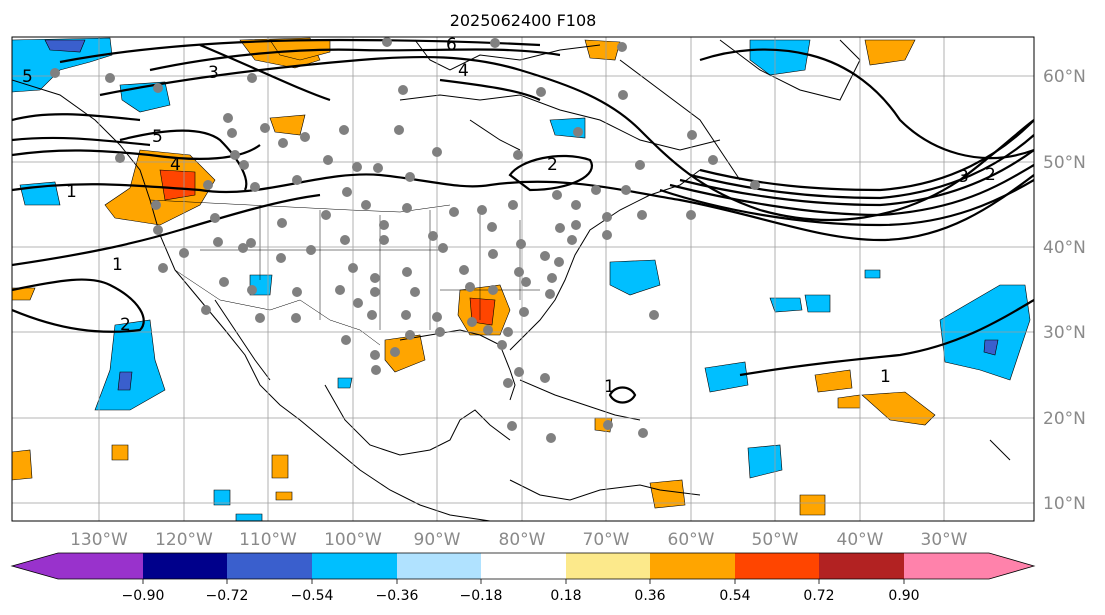 This screenshot has width=1105, height=615. Describe the element at coordinates (451, 45) in the screenshot. I see `contour-label-6: 6` at that location.